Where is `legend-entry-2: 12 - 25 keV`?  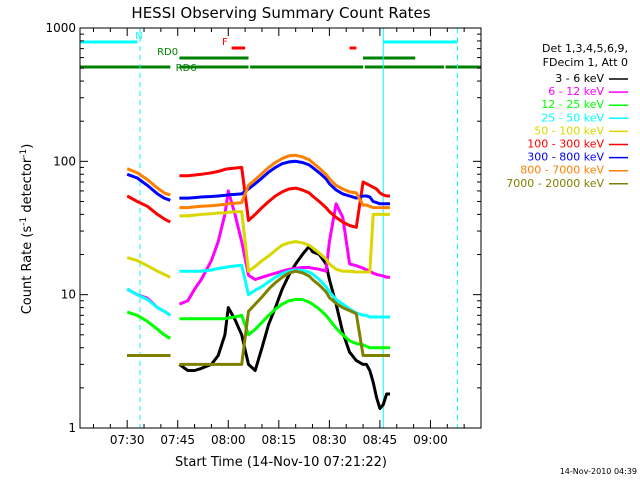
legend-entry-2: 12 - 25 keV is located at coordinates (572, 104).